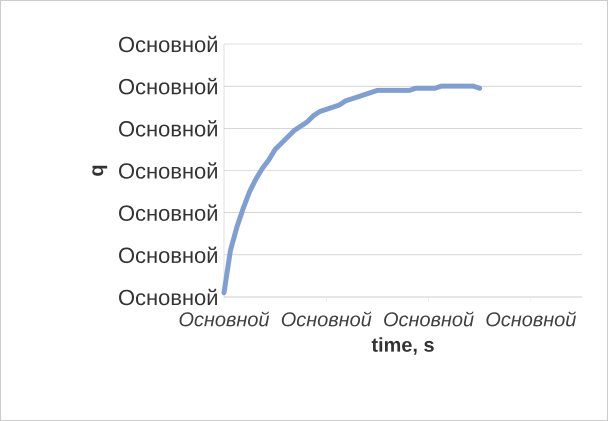  What do you see at coordinates (403, 346) in the screenshot?
I see `x-axis-title: time, s` at bounding box center [403, 346].